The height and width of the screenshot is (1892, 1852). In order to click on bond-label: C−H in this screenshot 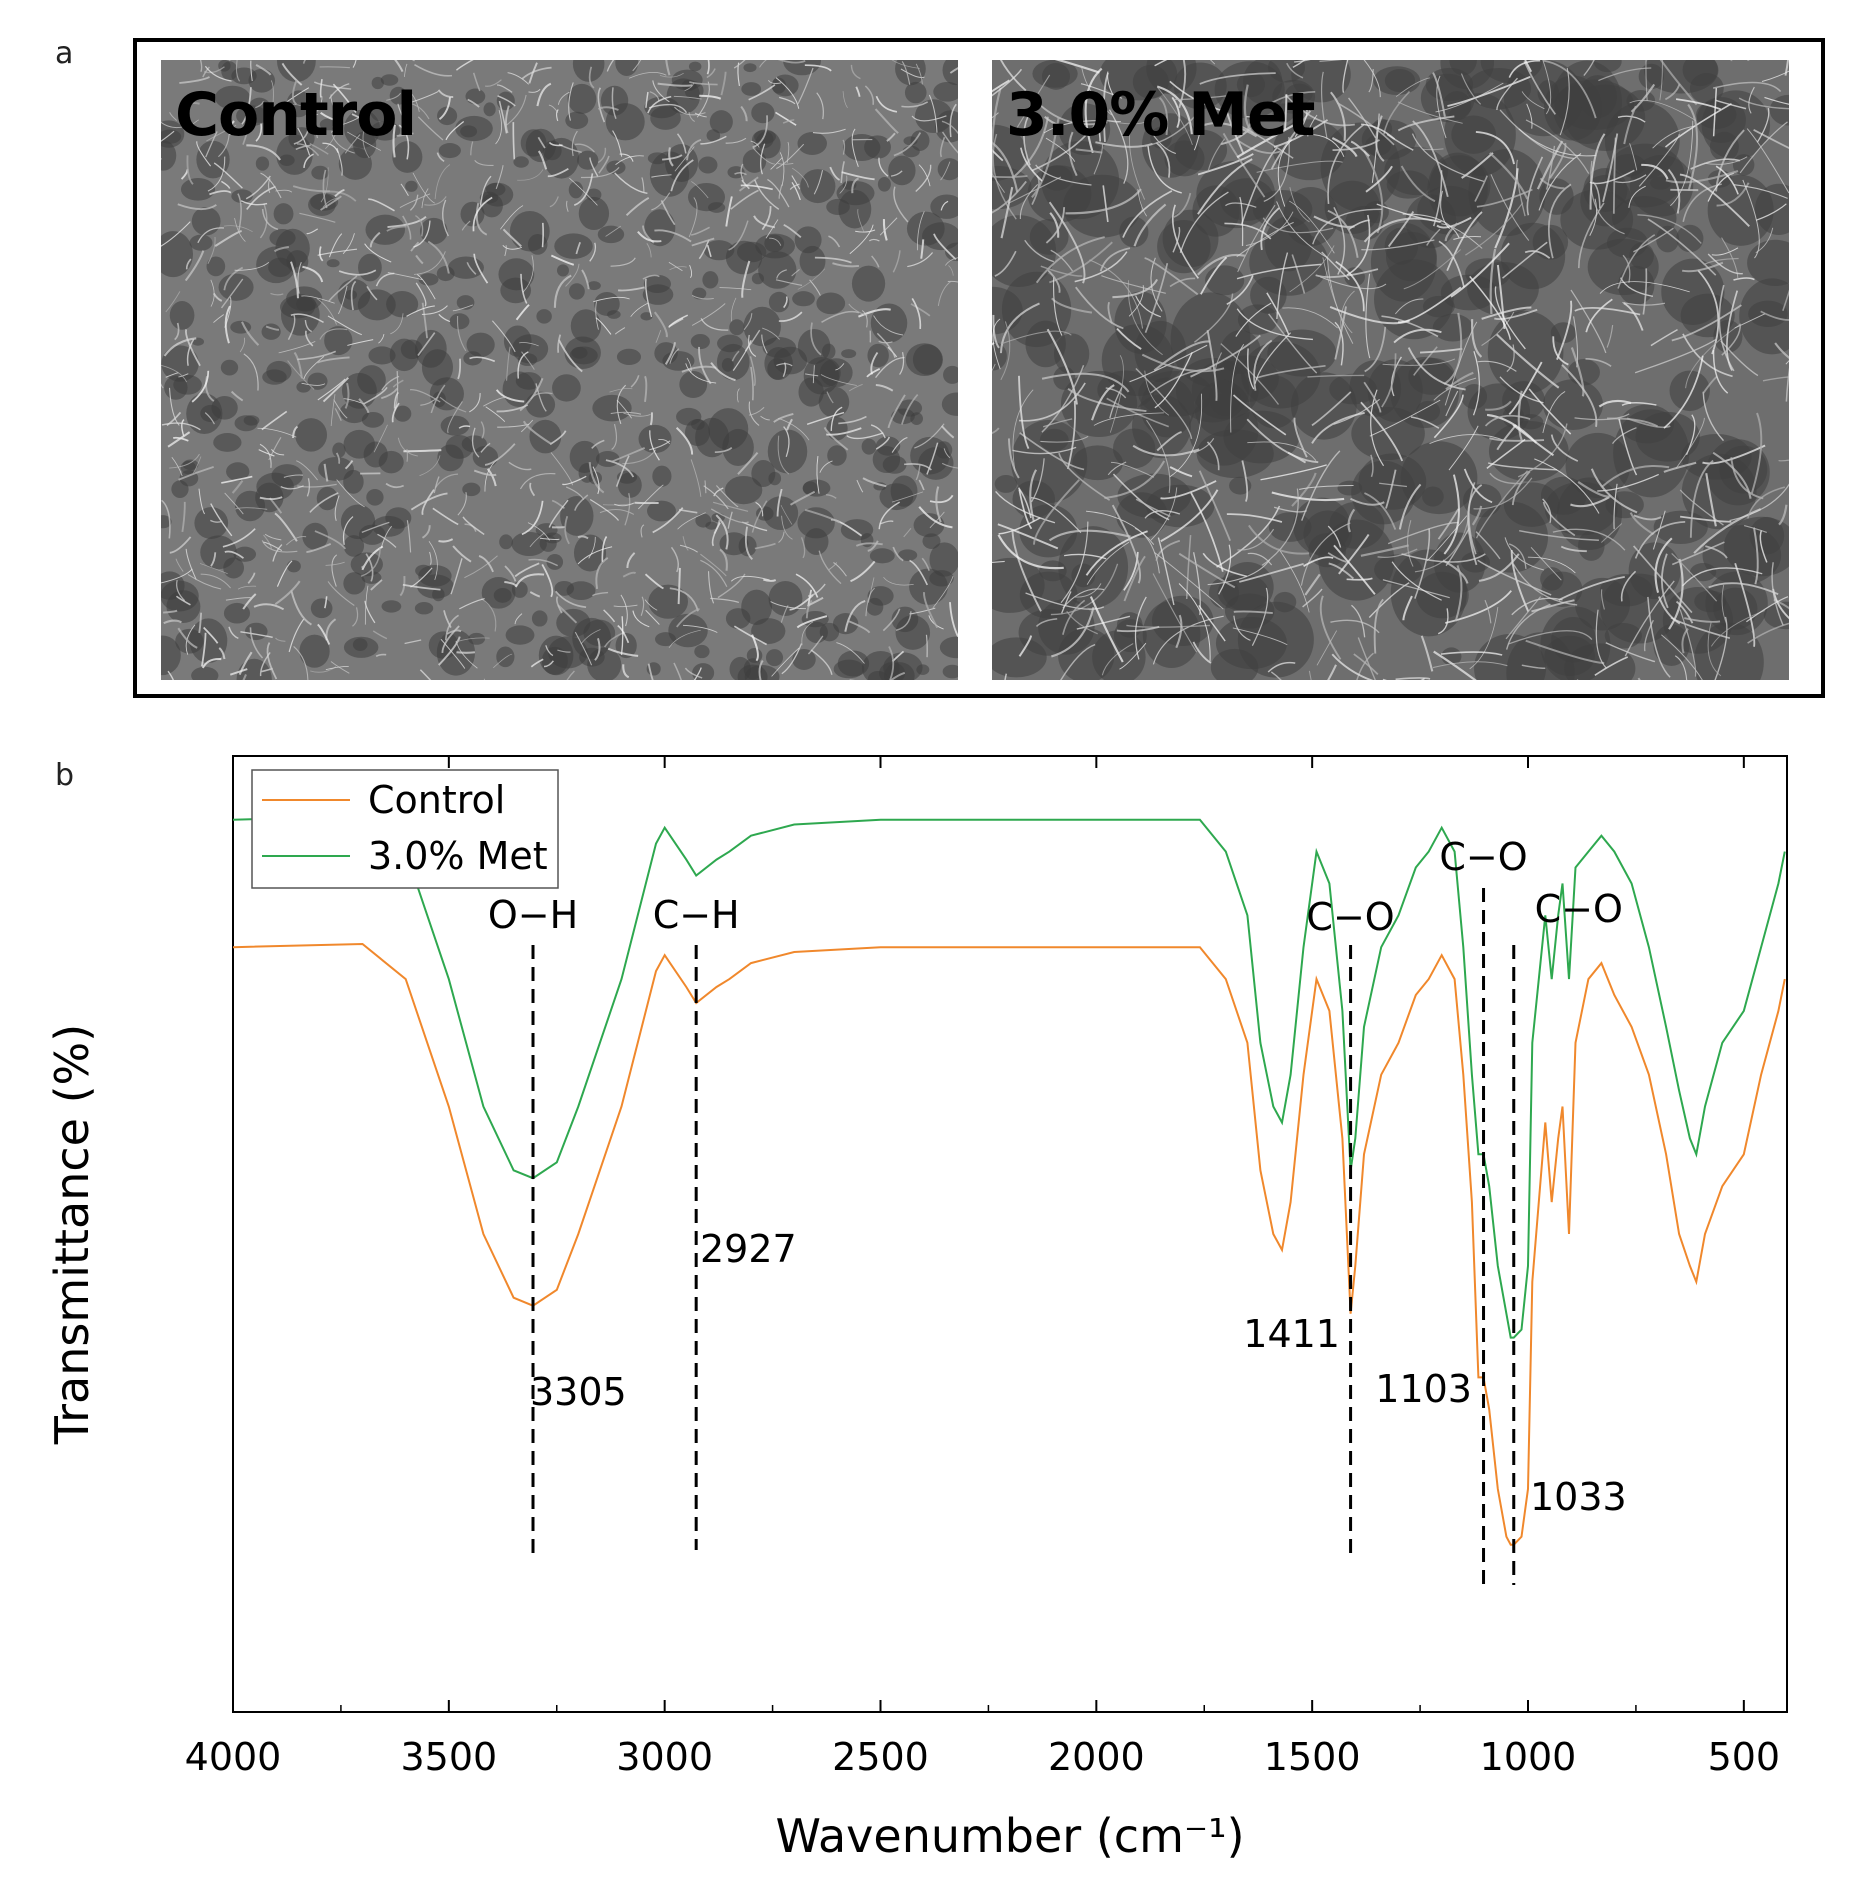, I will do `click(696, 915)`.